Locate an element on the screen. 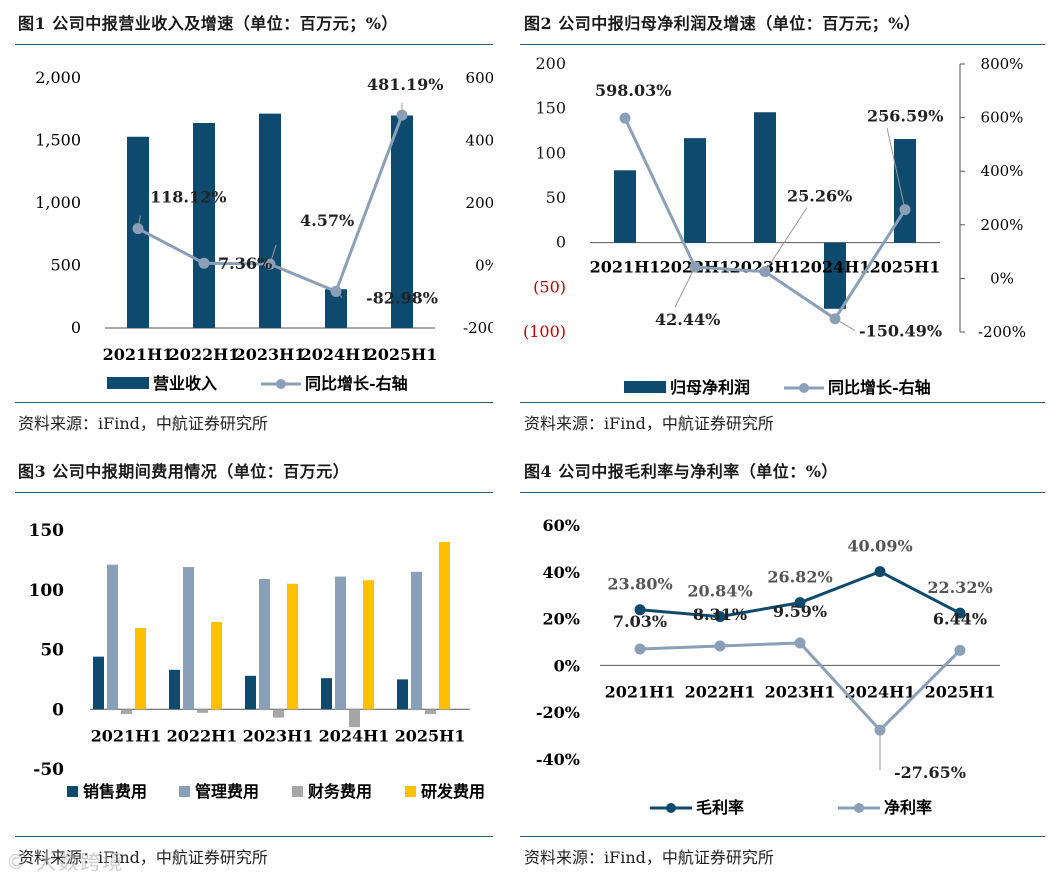 The height and width of the screenshot is (882, 1063). fig3-legend-label: 销售费用 is located at coordinates (115, 791).